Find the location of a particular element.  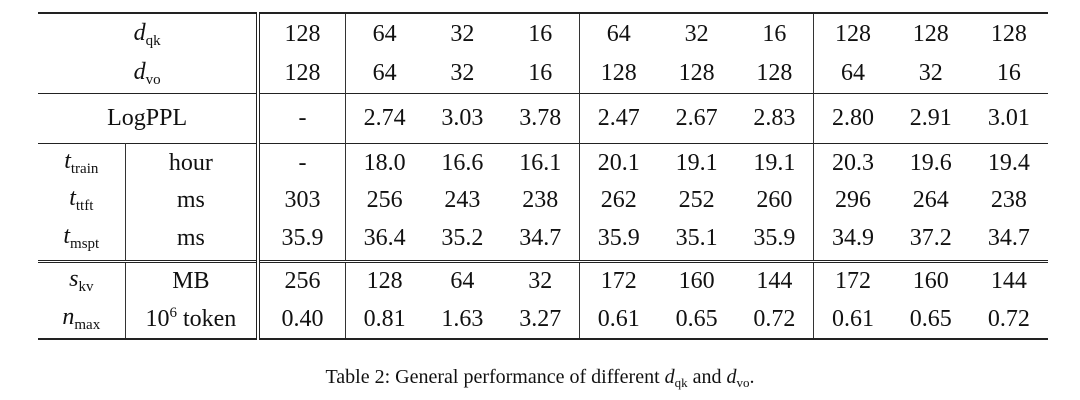

table-cell: 16.1 is located at coordinates (540, 162).